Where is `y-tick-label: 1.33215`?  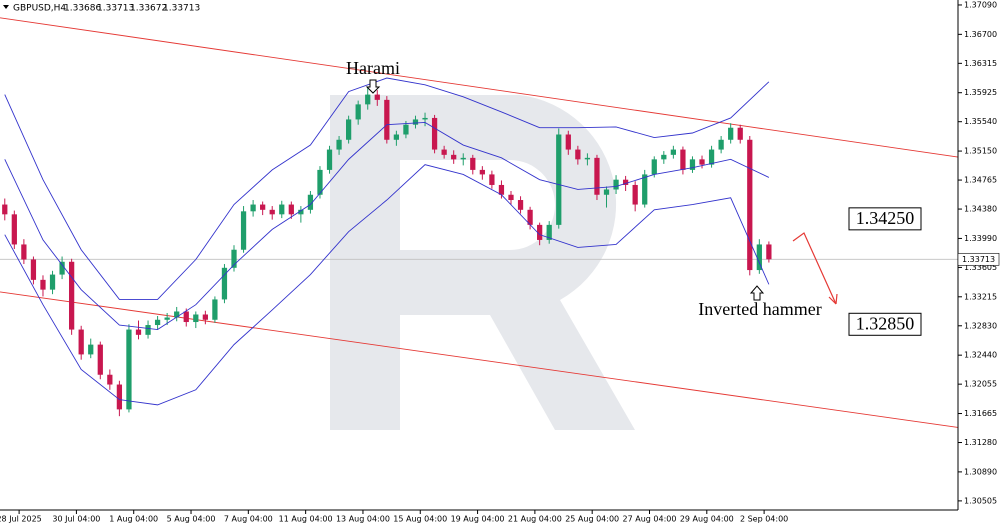
y-tick-label: 1.33215 is located at coordinates (980, 296).